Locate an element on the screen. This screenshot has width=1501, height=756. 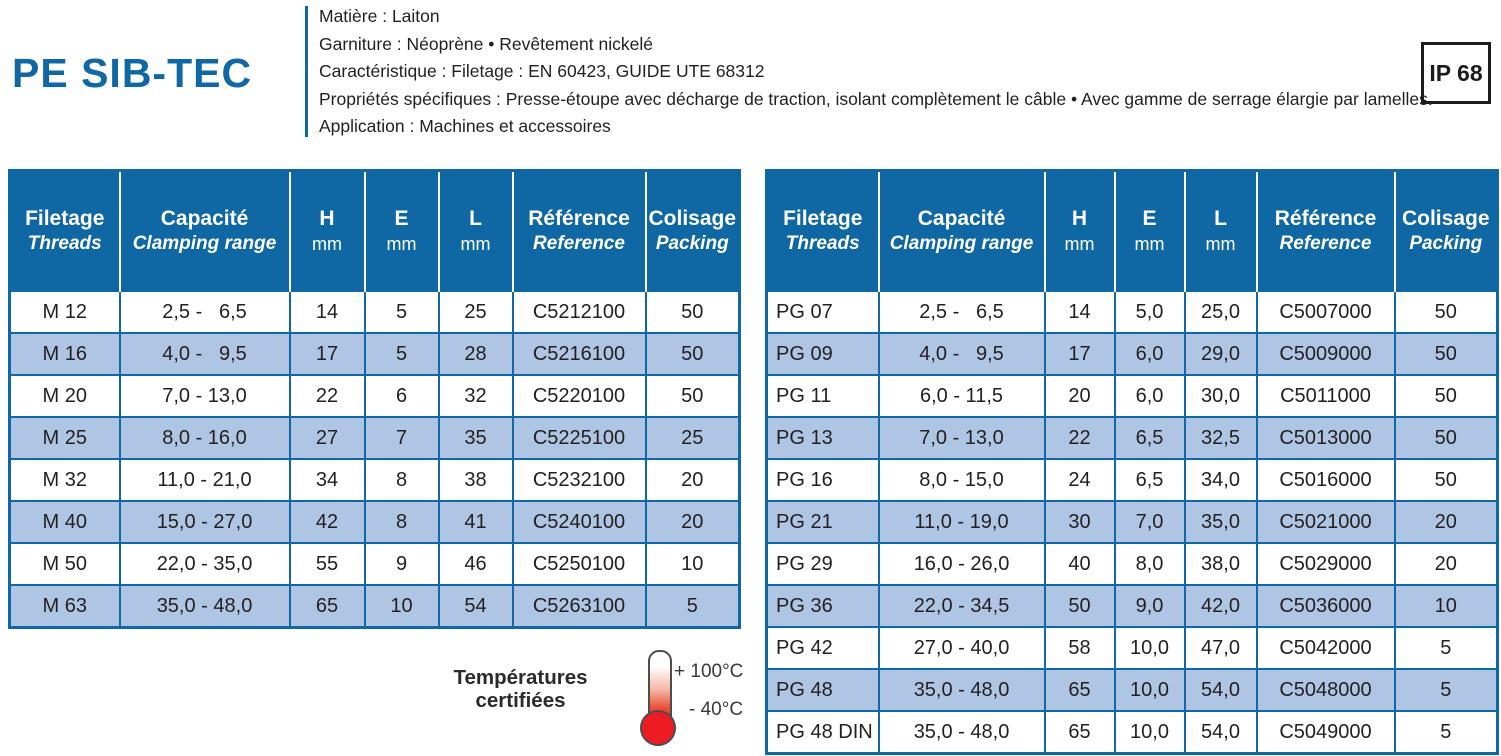
l-cell: 28 is located at coordinates (475, 354).